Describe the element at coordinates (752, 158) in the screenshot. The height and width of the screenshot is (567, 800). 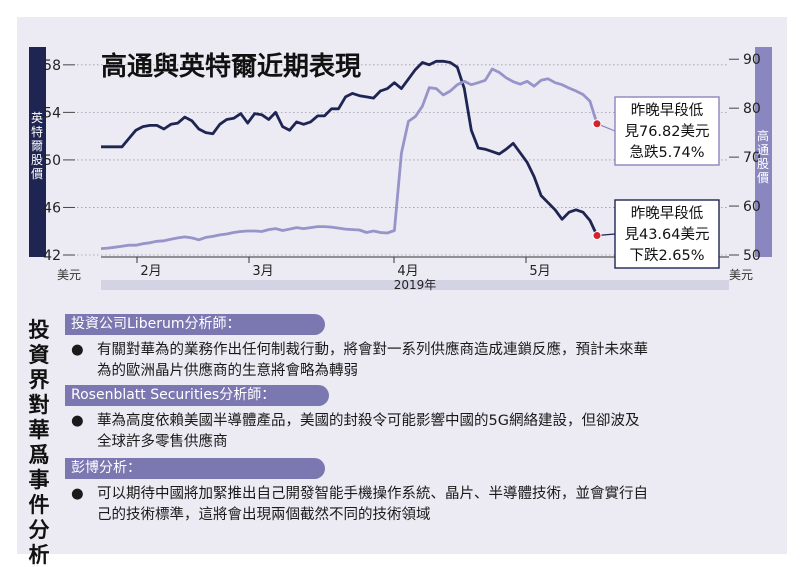
I see `right-tick-label: 70` at that location.